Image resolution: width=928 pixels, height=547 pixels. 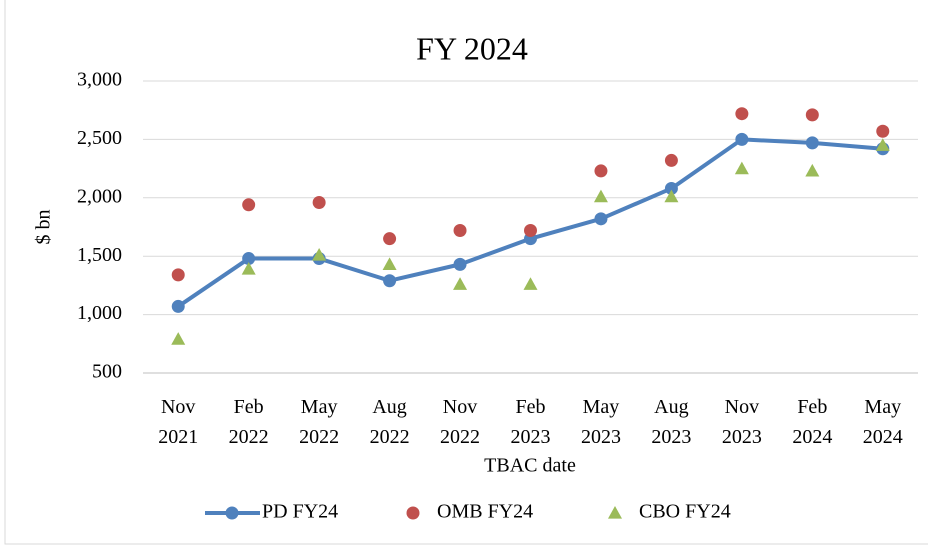 What do you see at coordinates (99, 255) in the screenshot?
I see `y-tick-label: 1,500` at bounding box center [99, 255].